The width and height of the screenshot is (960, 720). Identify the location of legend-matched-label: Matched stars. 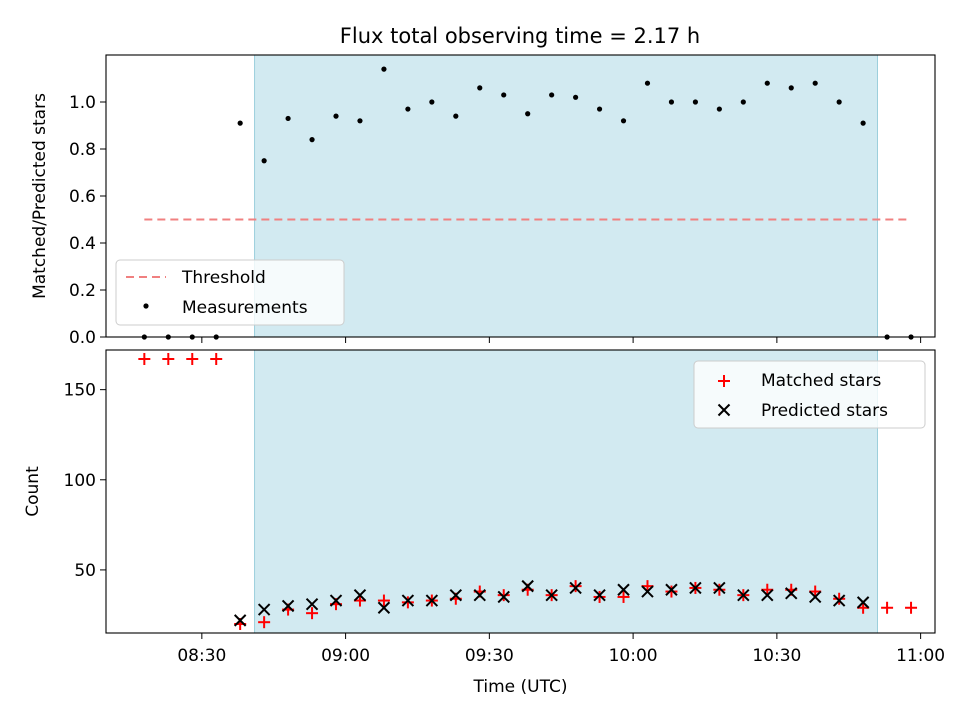
(821, 381).